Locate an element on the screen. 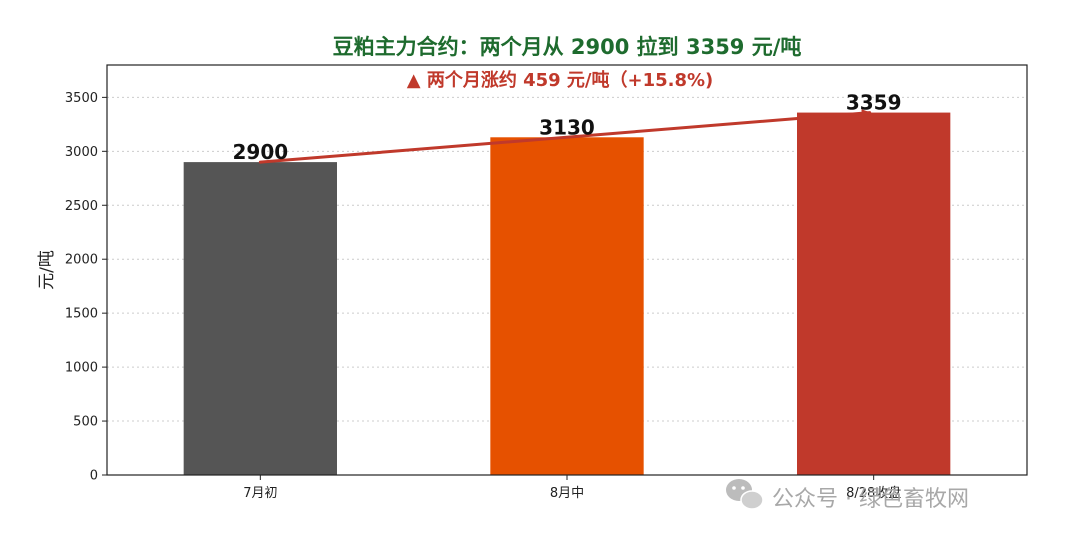  trend-line is located at coordinates (565, 136).